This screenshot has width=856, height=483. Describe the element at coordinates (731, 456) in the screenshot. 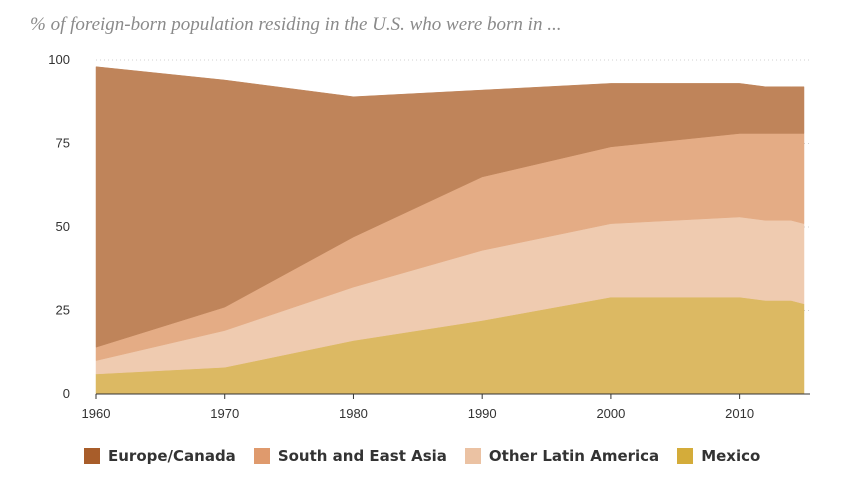

I see `legend-label-mexico: Mexico` at that location.